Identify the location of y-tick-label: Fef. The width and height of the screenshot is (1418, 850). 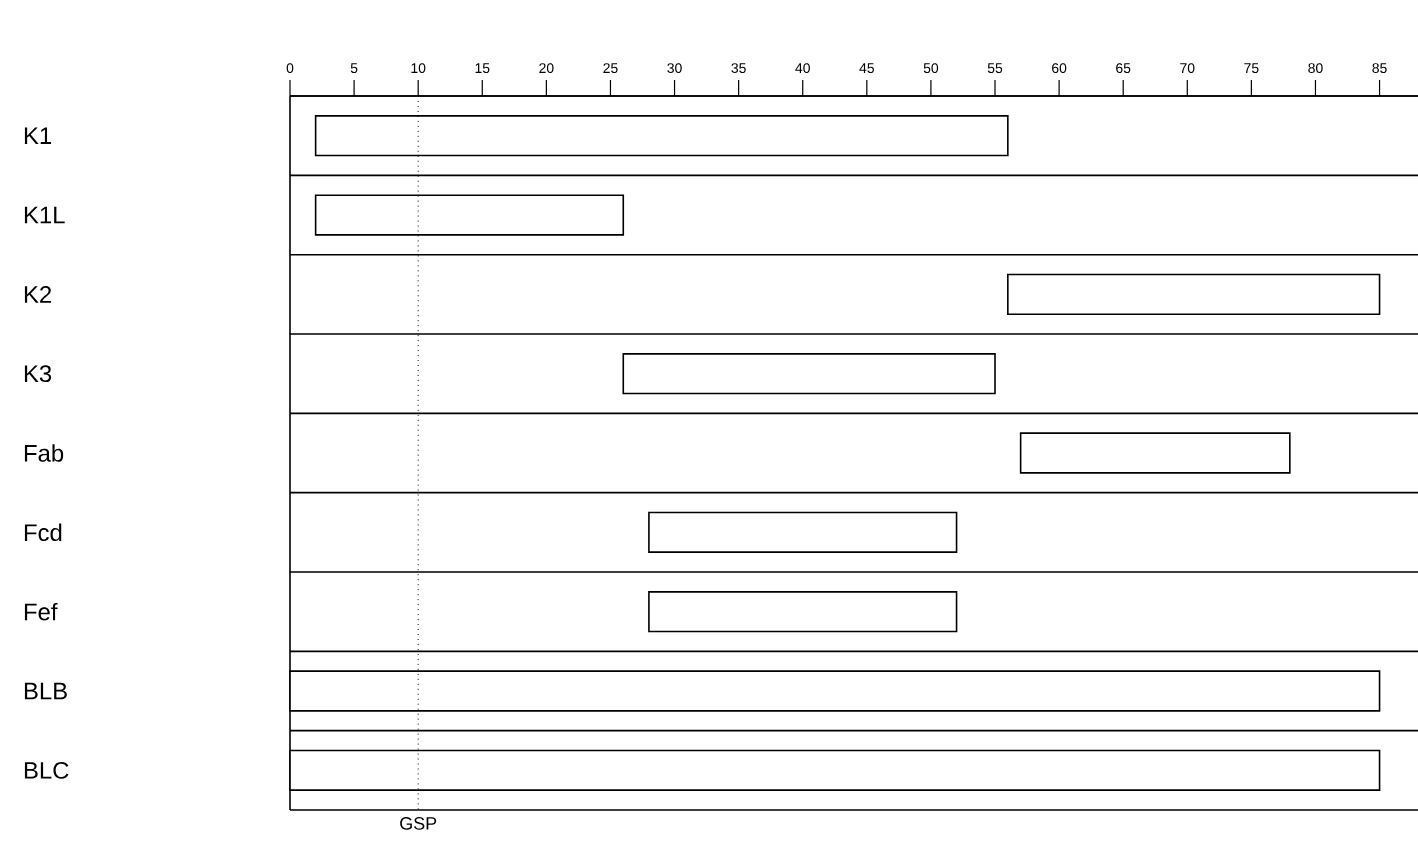
(41, 611).